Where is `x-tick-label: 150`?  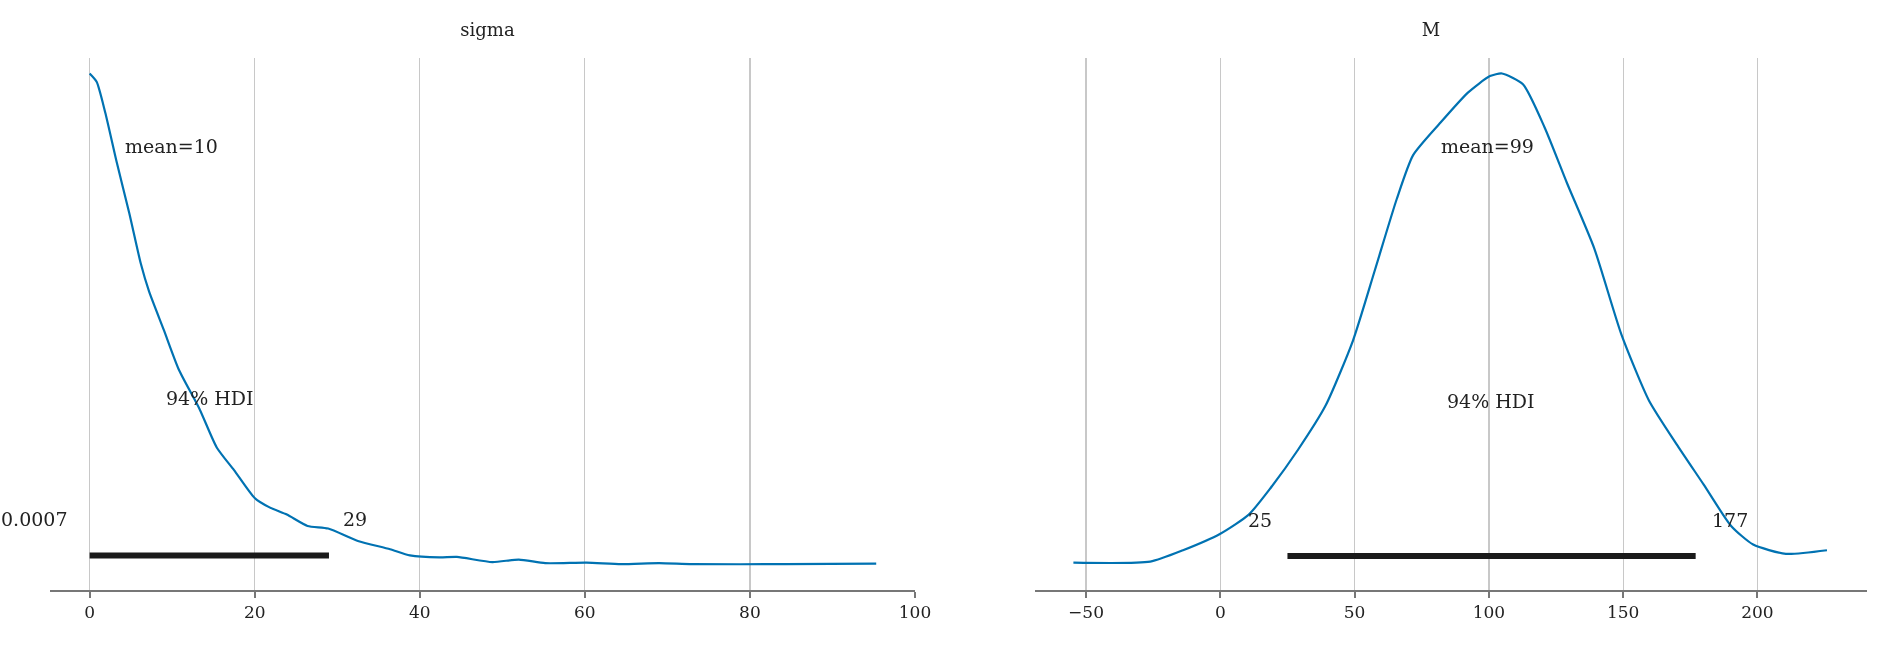
x-tick-label: 150 is located at coordinates (1623, 612).